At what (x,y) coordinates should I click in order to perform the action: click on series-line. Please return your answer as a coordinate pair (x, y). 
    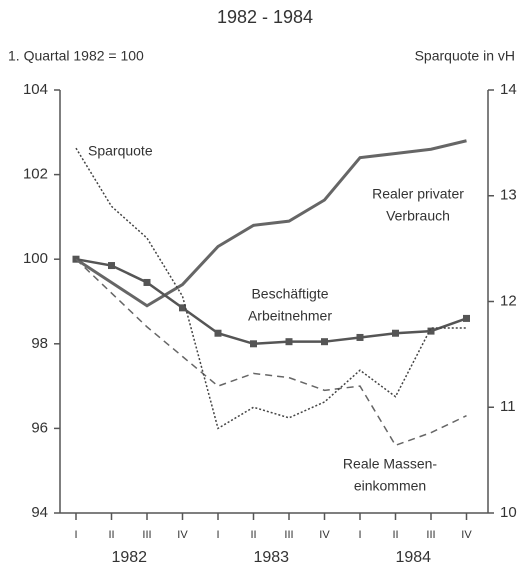
    Looking at the image, I should click on (271, 301).